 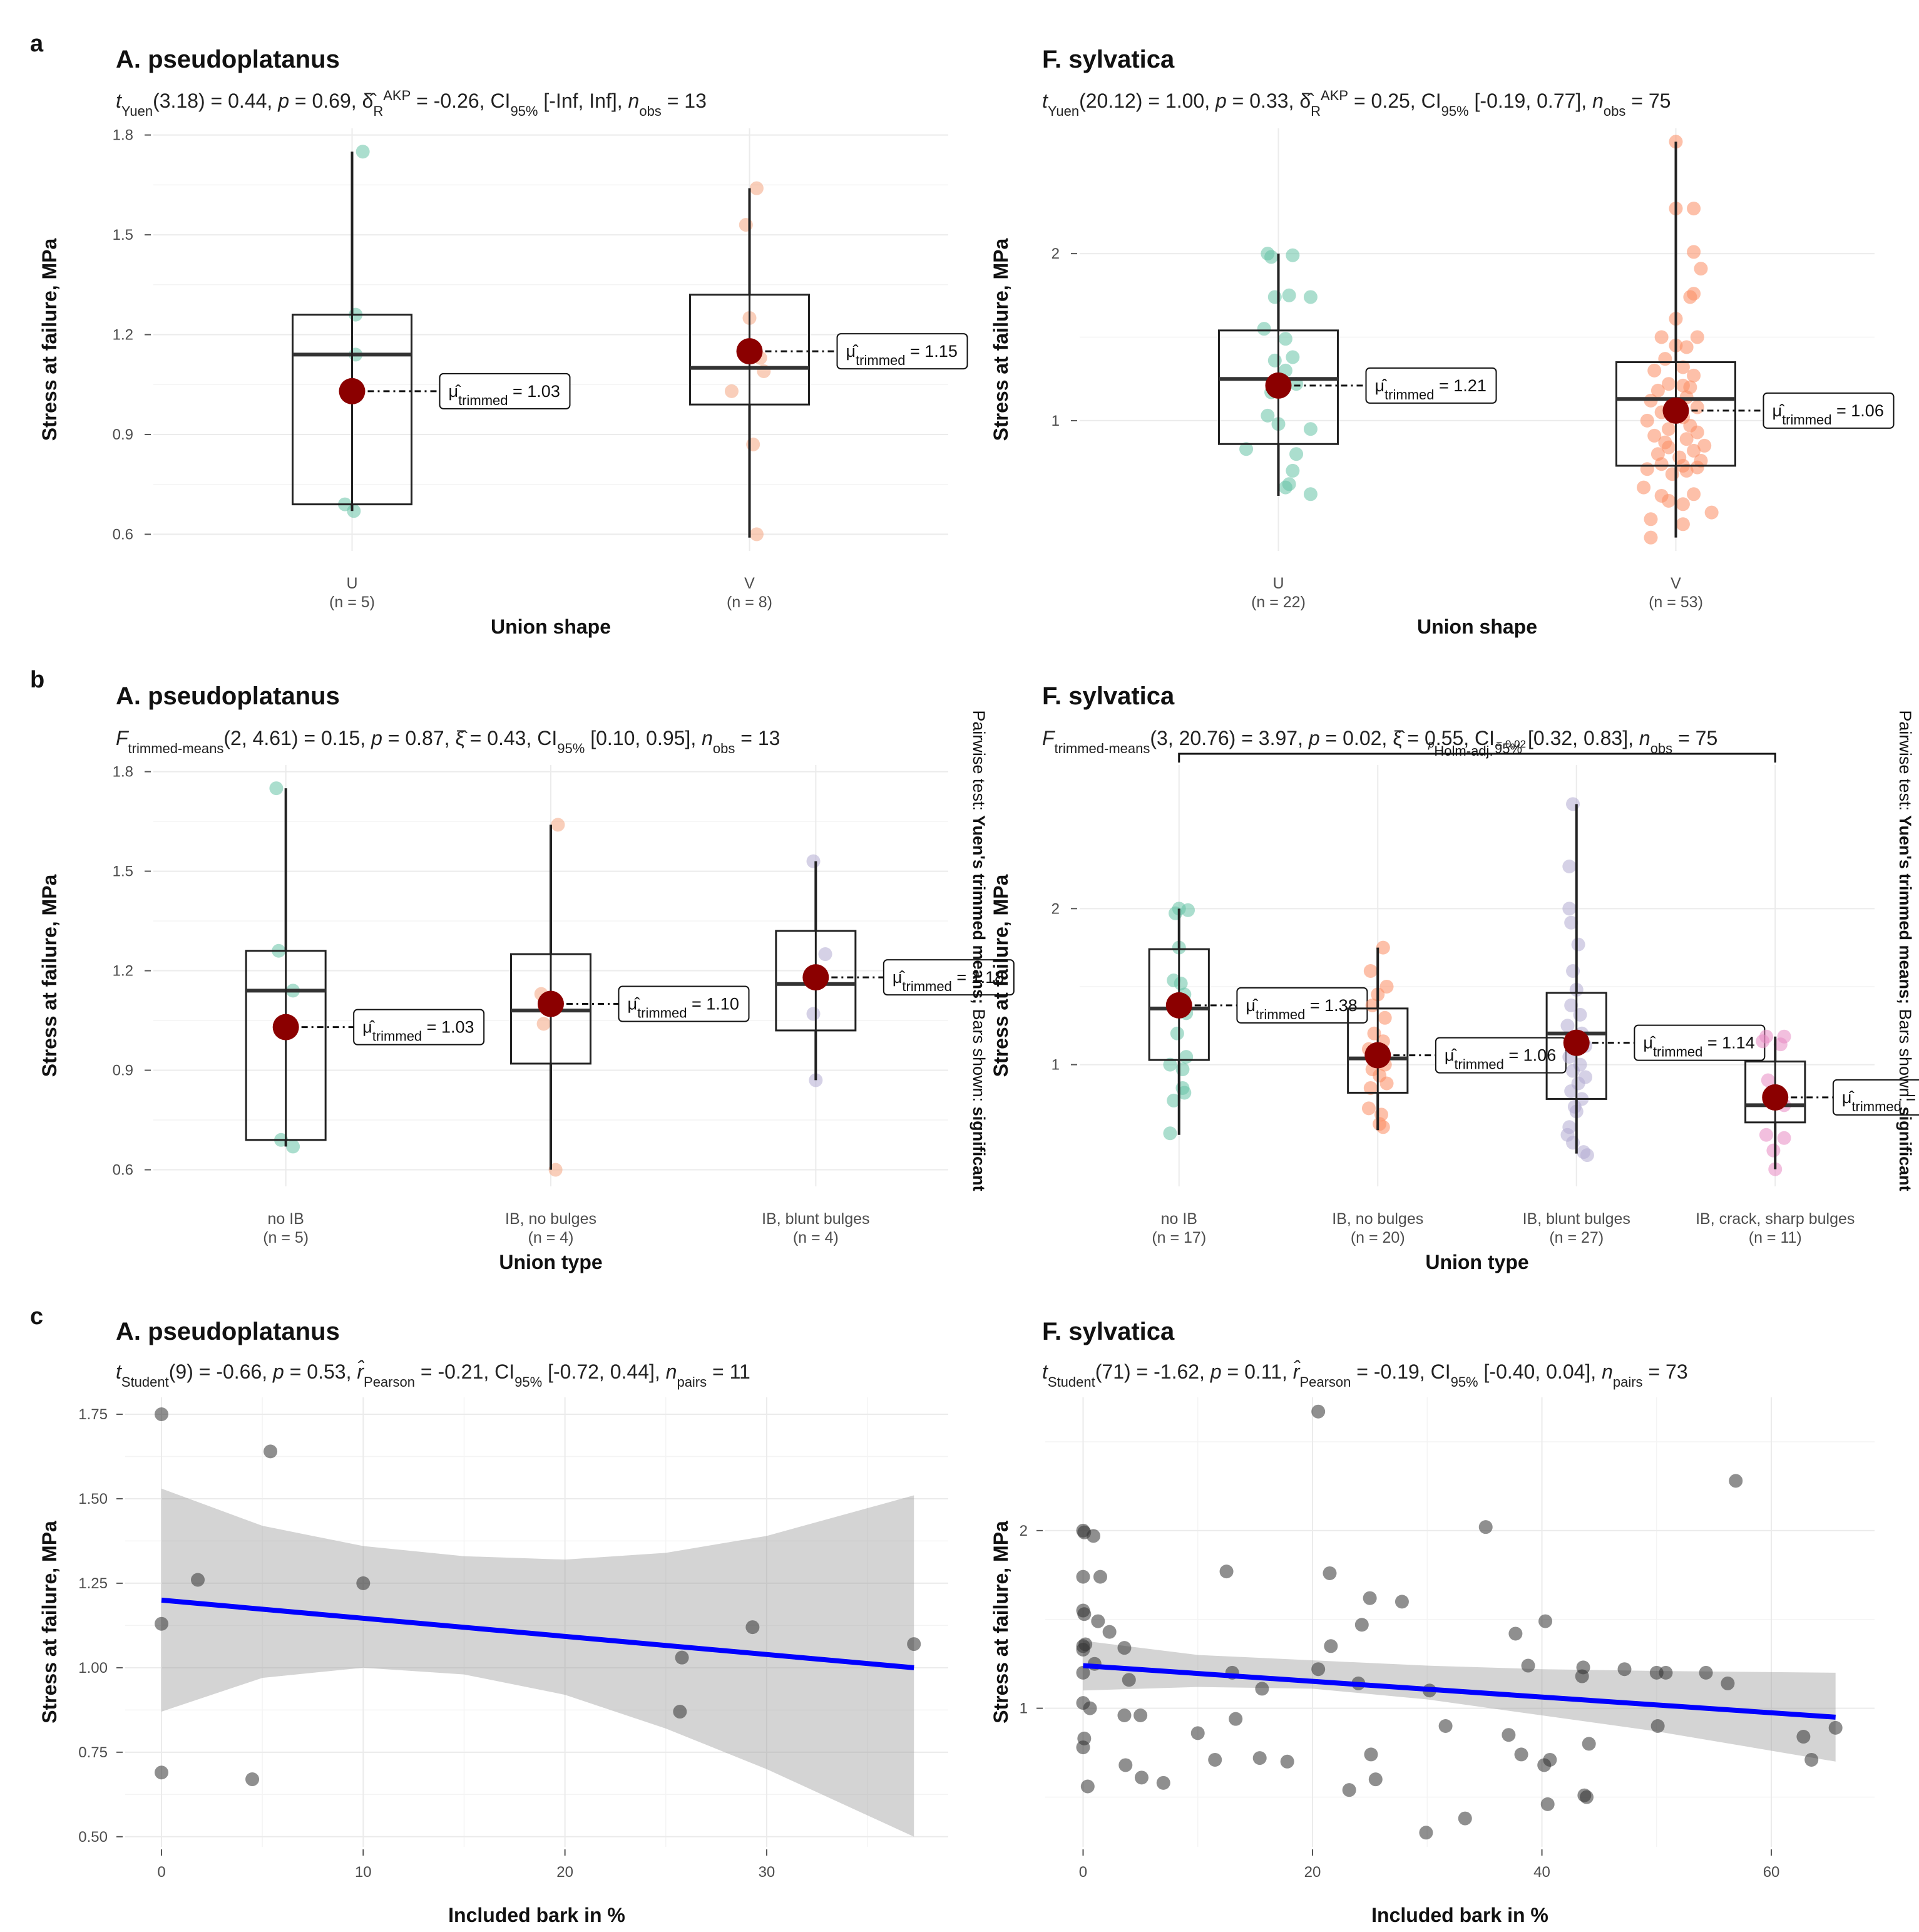 What do you see at coordinates (1385, 101) in the screenshot?
I see `subtitle-part: = 0.25,` at bounding box center [1385, 101].